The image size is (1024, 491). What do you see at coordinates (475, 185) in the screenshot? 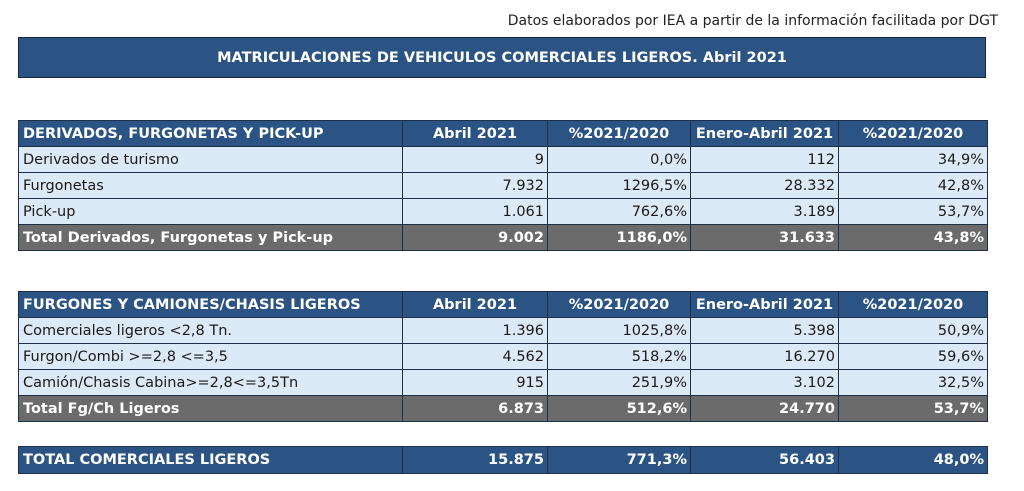
I see `cell: 7.932` at bounding box center [475, 185].